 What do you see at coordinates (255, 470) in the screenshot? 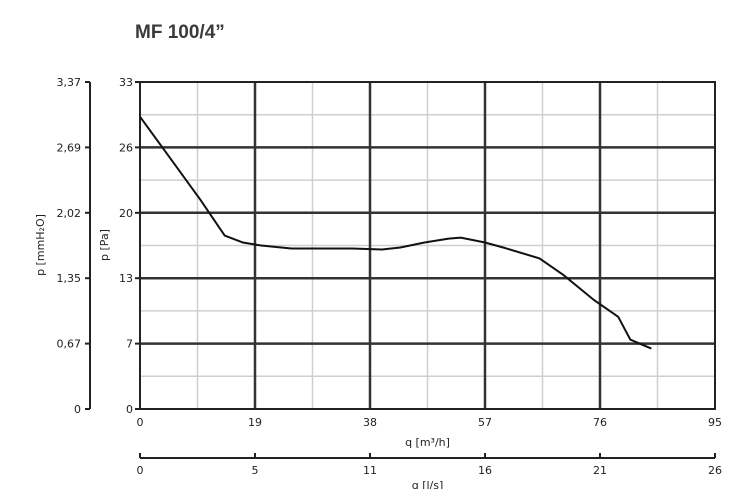
I see `x2-tick-label: 5` at bounding box center [255, 470].